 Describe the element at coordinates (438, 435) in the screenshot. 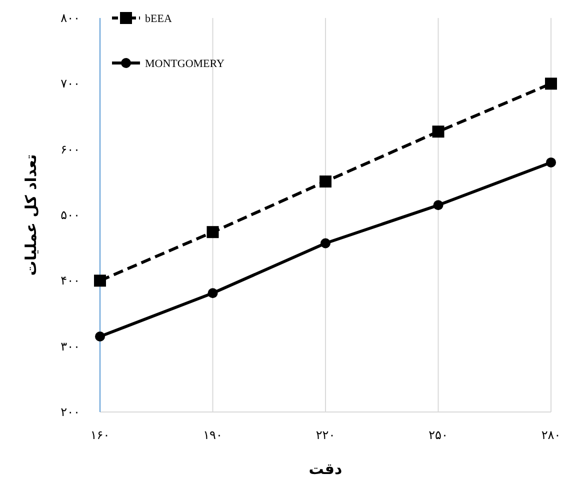

I see `x-tick-label: ۲۵۰` at that location.